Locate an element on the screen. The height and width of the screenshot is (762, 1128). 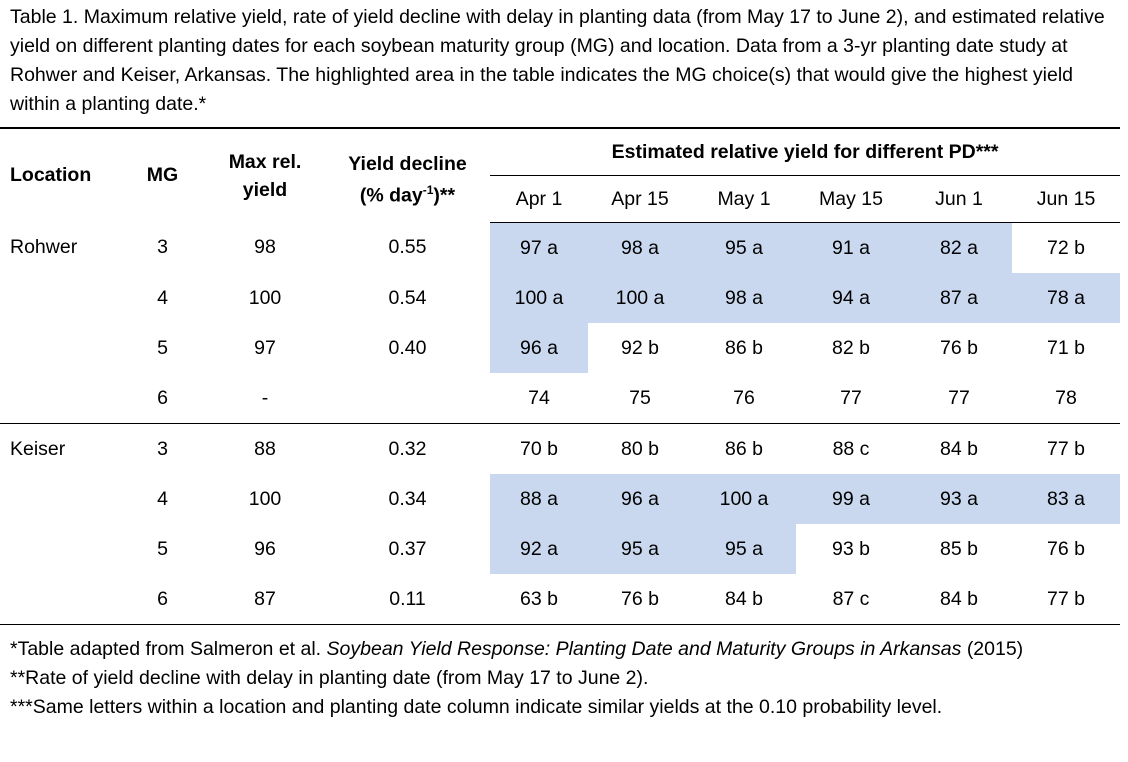
table-row: 6 87 0.11 63 b 76 b 84 b 87 c 84 b 77 b is located at coordinates (560, 599).